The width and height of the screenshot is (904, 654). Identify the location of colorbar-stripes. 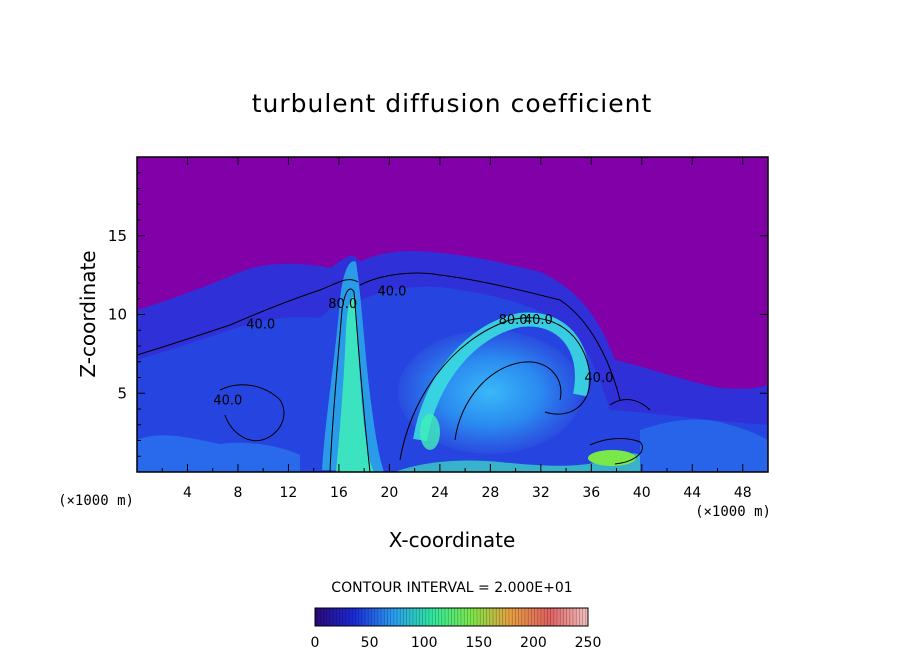
(451, 617).